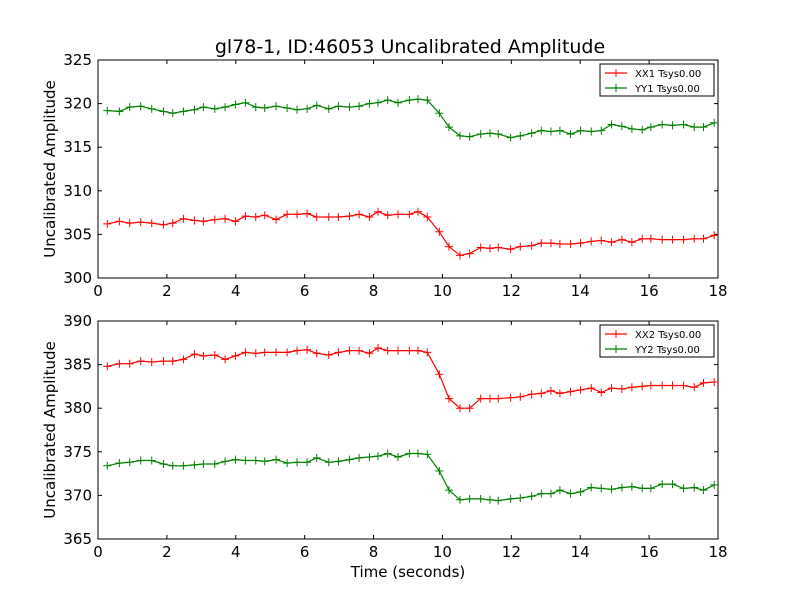  I want to click on y-tick-label: 390, so click(77, 321).